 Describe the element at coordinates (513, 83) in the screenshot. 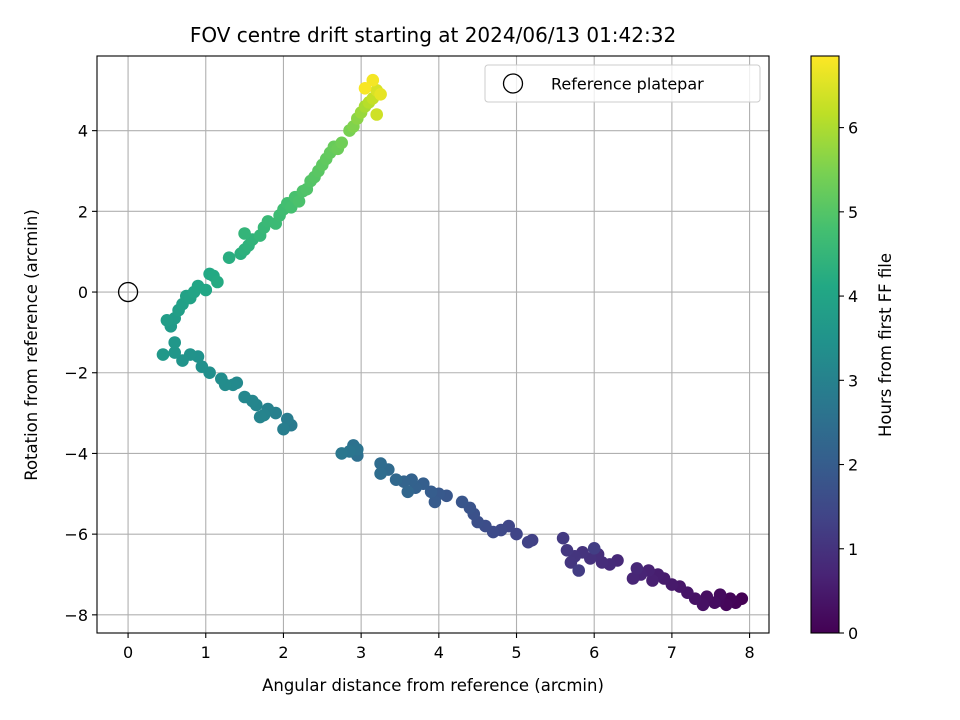

I see `legend-reference-marker` at that location.